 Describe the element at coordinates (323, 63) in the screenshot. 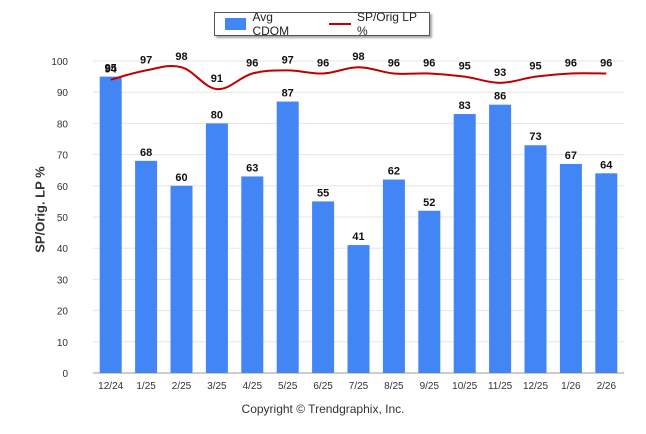

I see `line-label-6: 96` at that location.